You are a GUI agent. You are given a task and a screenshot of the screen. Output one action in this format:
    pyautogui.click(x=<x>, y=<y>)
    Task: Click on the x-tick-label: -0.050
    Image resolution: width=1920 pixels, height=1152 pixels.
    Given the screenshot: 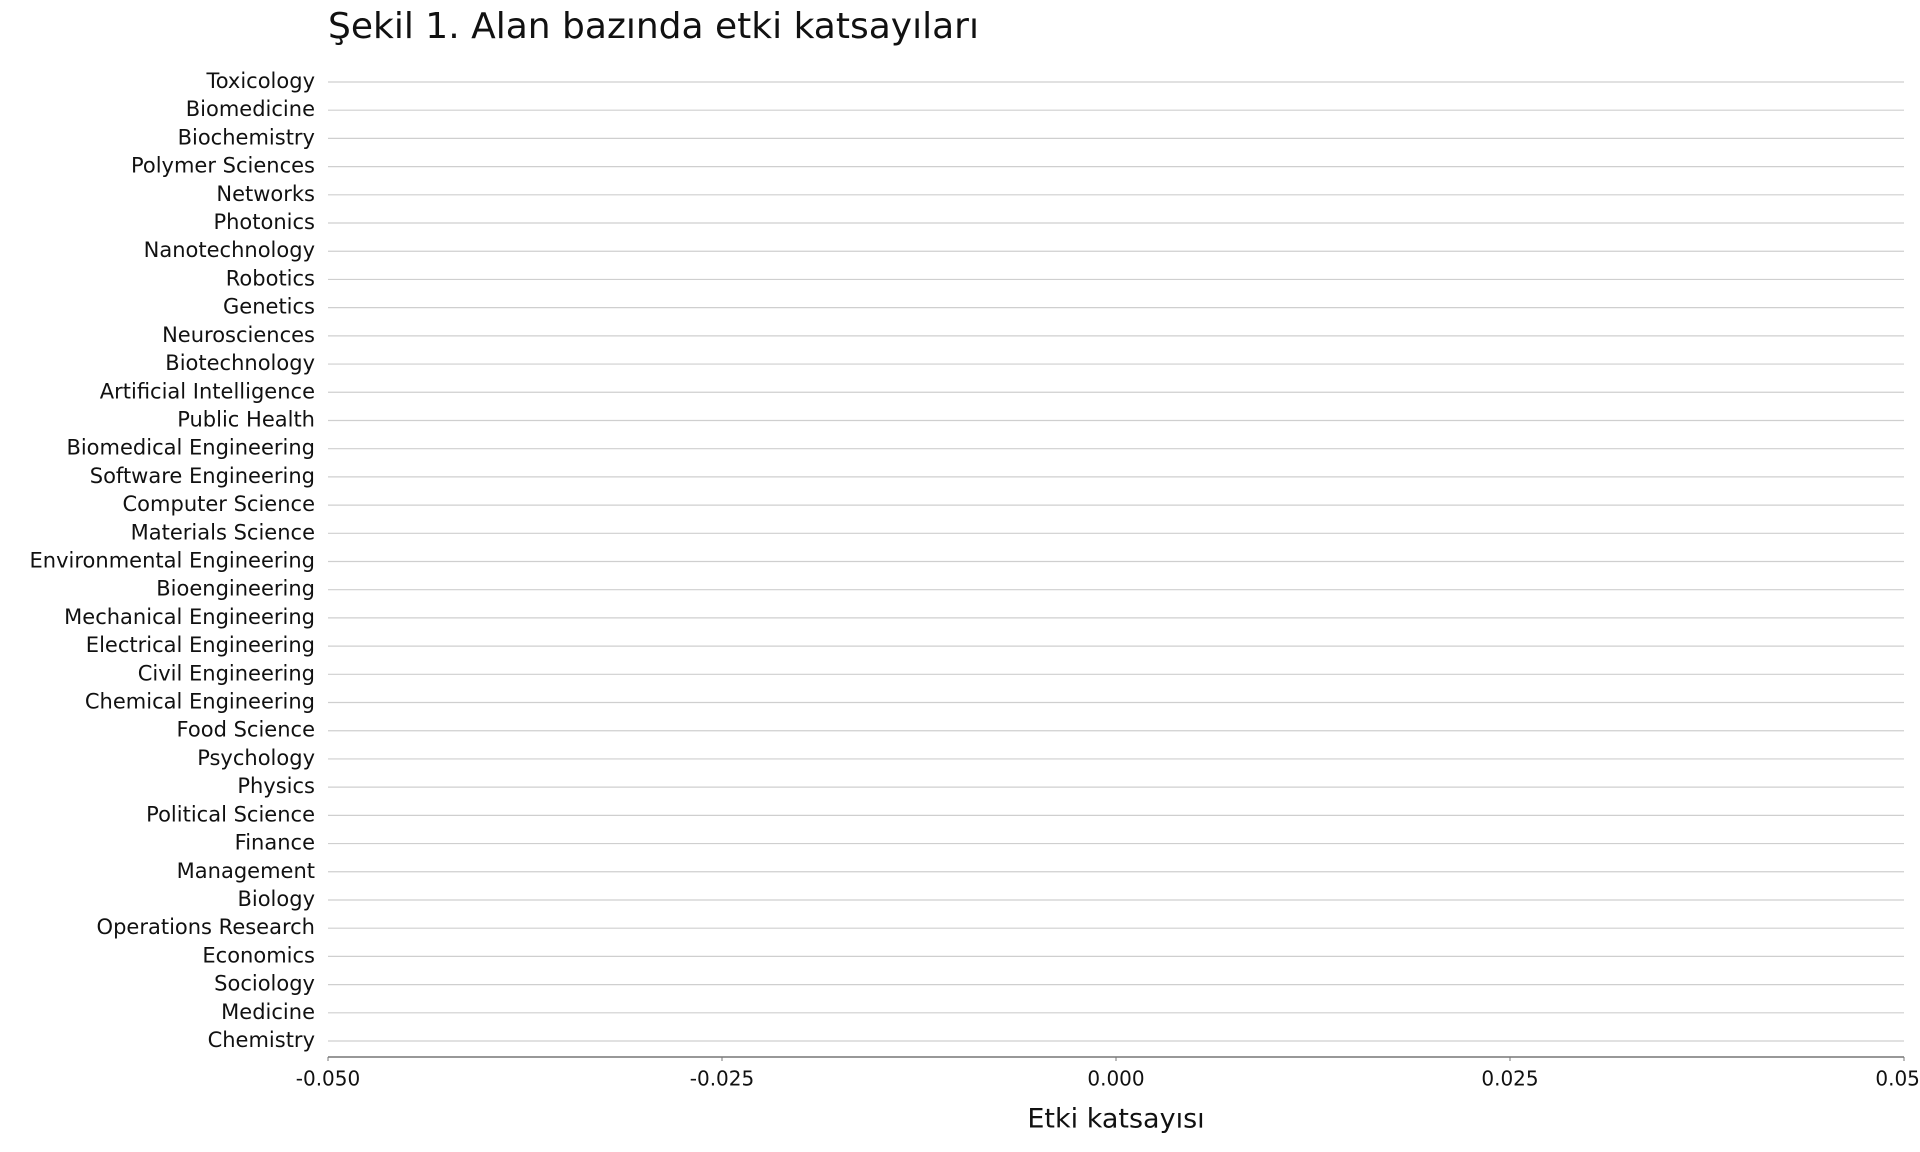 What is the action you would take?
    pyautogui.click(x=328, y=1079)
    